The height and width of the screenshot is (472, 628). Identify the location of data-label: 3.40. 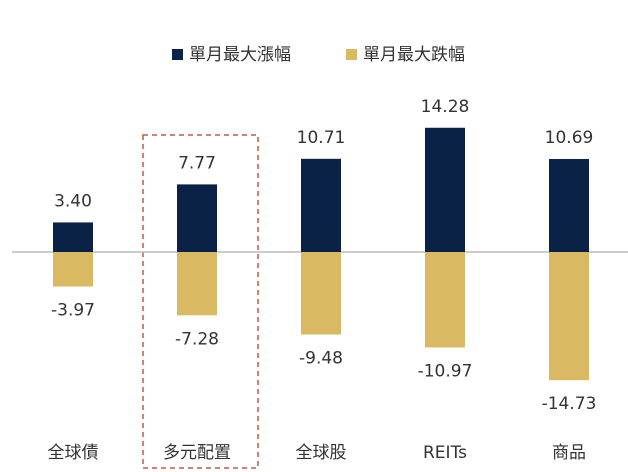
(73, 201).